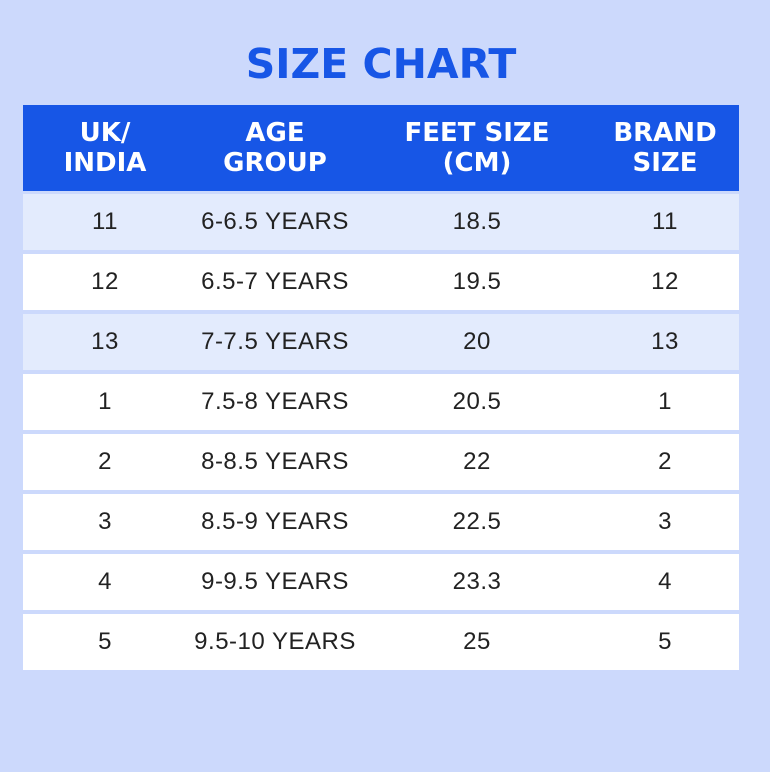 Image resolution: width=770 pixels, height=772 pixels. I want to click on cell-feet-size: 25, so click(477, 641).